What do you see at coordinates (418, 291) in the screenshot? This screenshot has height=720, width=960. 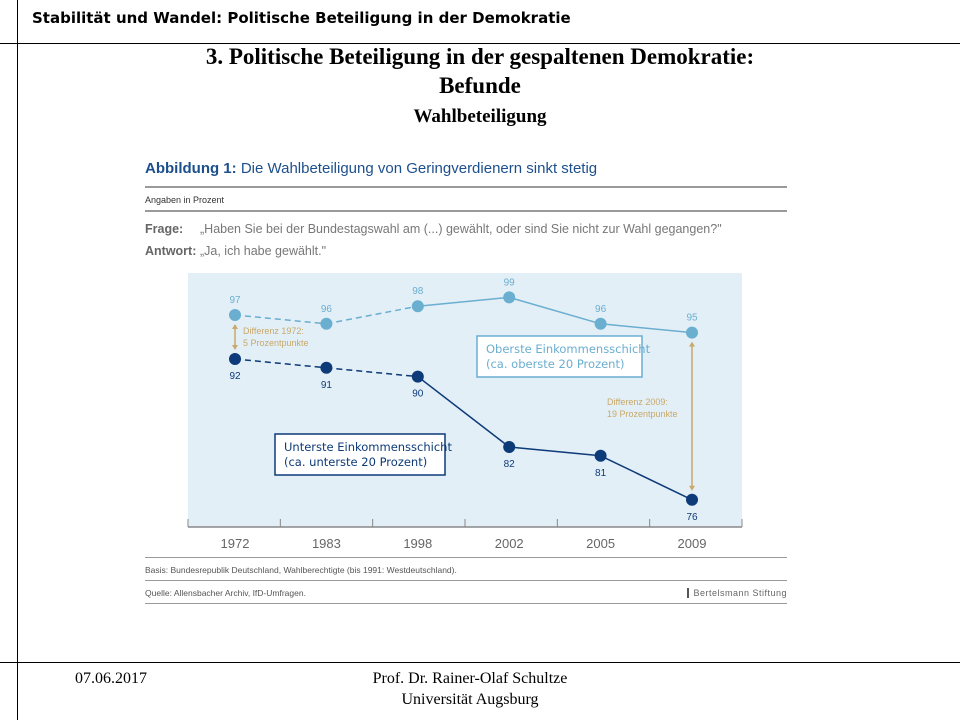 I see `data-label: 98` at bounding box center [418, 291].